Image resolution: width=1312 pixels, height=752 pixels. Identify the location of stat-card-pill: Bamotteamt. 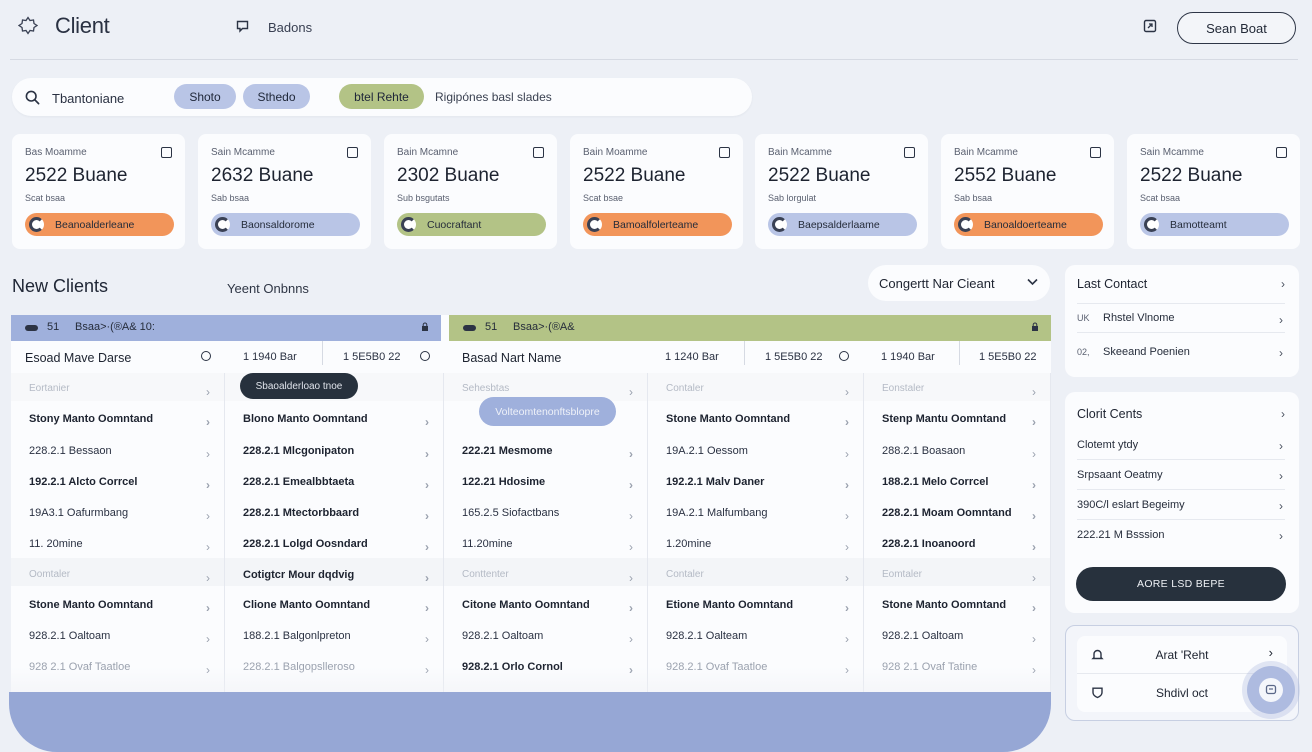
(1214, 224).